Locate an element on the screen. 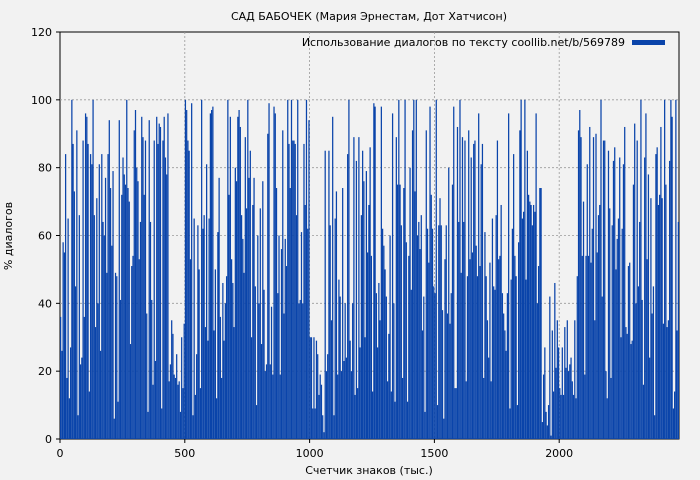  x-tick-label: 2000 is located at coordinates (559, 453).